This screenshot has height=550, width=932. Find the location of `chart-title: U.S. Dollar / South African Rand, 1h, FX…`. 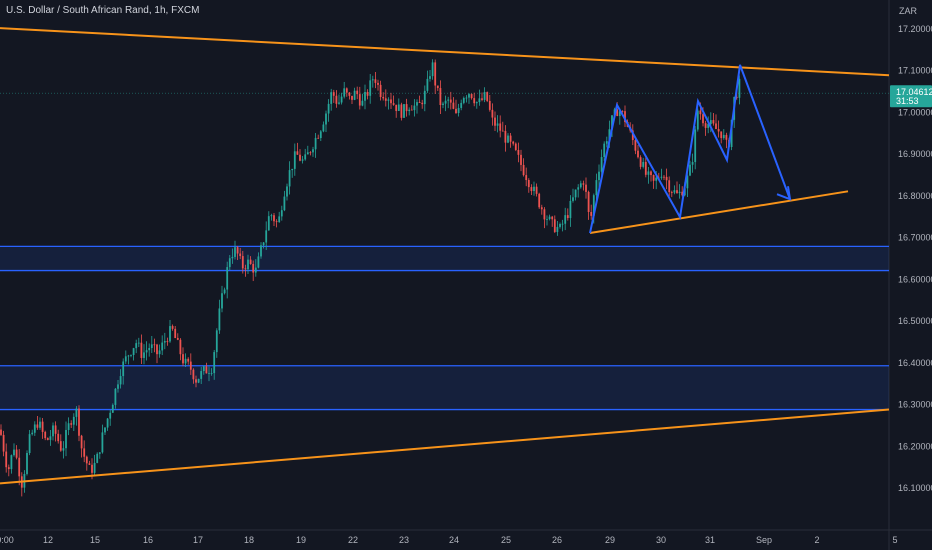

chart-title: U.S. Dollar / South African Rand, 1h, FX… is located at coordinates (103, 10).